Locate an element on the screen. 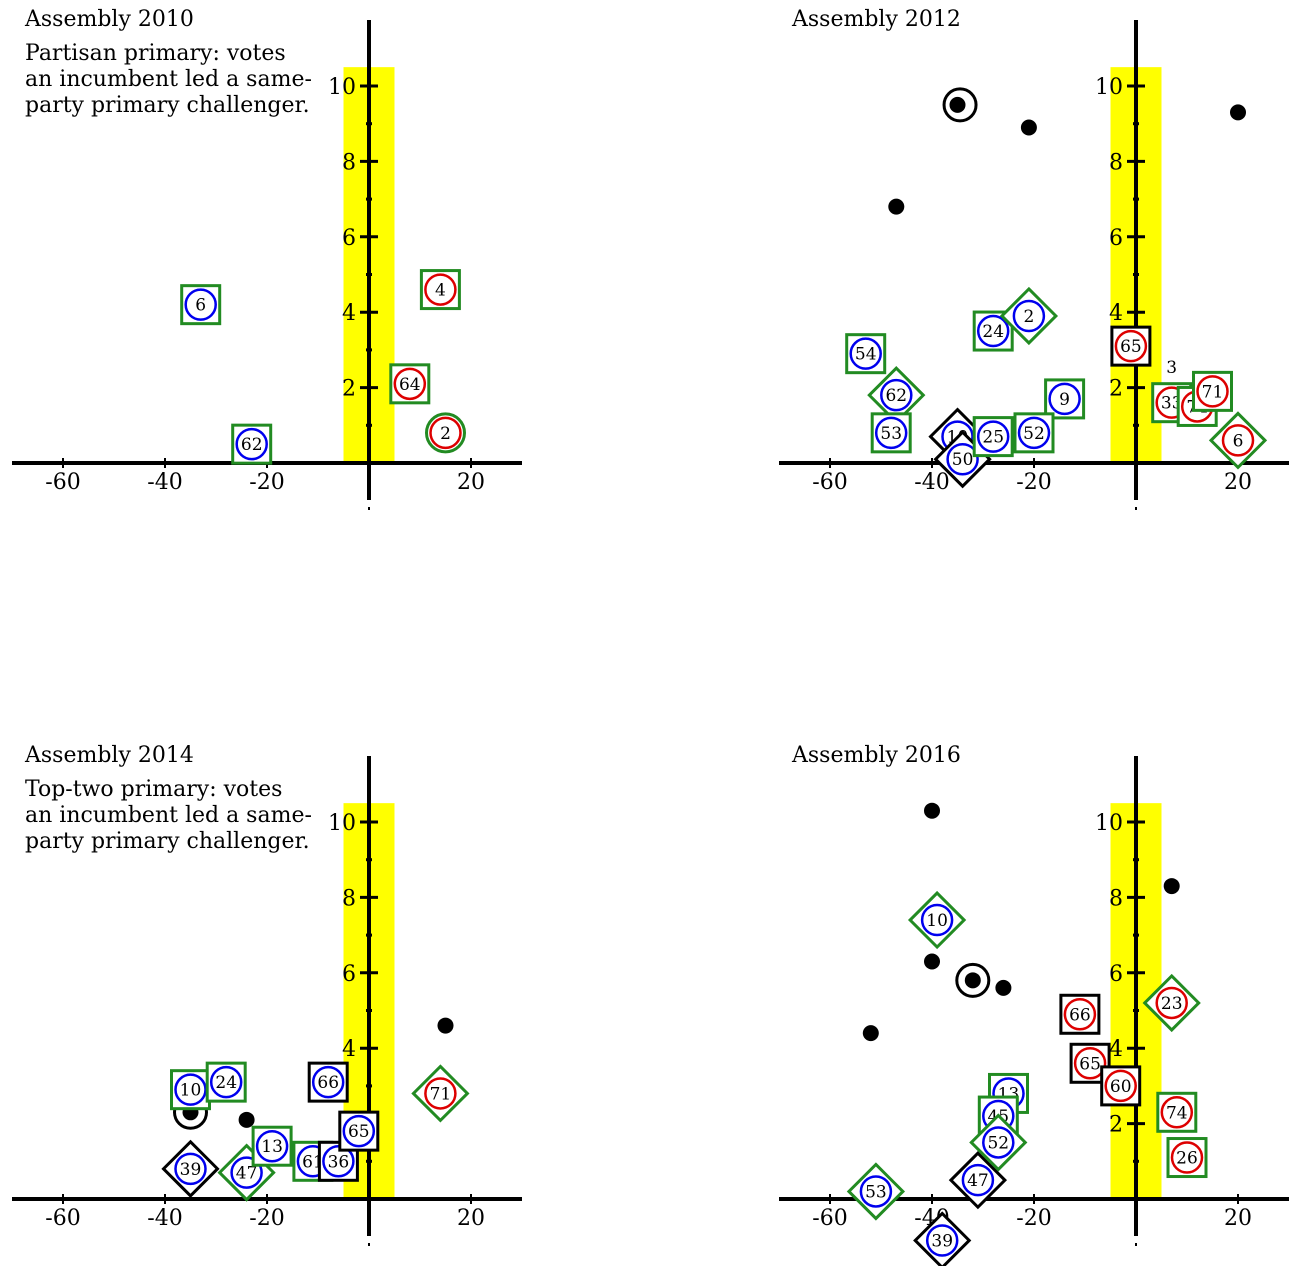 The width and height of the screenshot is (1292, 1266). district-label: 6 is located at coordinates (1238, 441).